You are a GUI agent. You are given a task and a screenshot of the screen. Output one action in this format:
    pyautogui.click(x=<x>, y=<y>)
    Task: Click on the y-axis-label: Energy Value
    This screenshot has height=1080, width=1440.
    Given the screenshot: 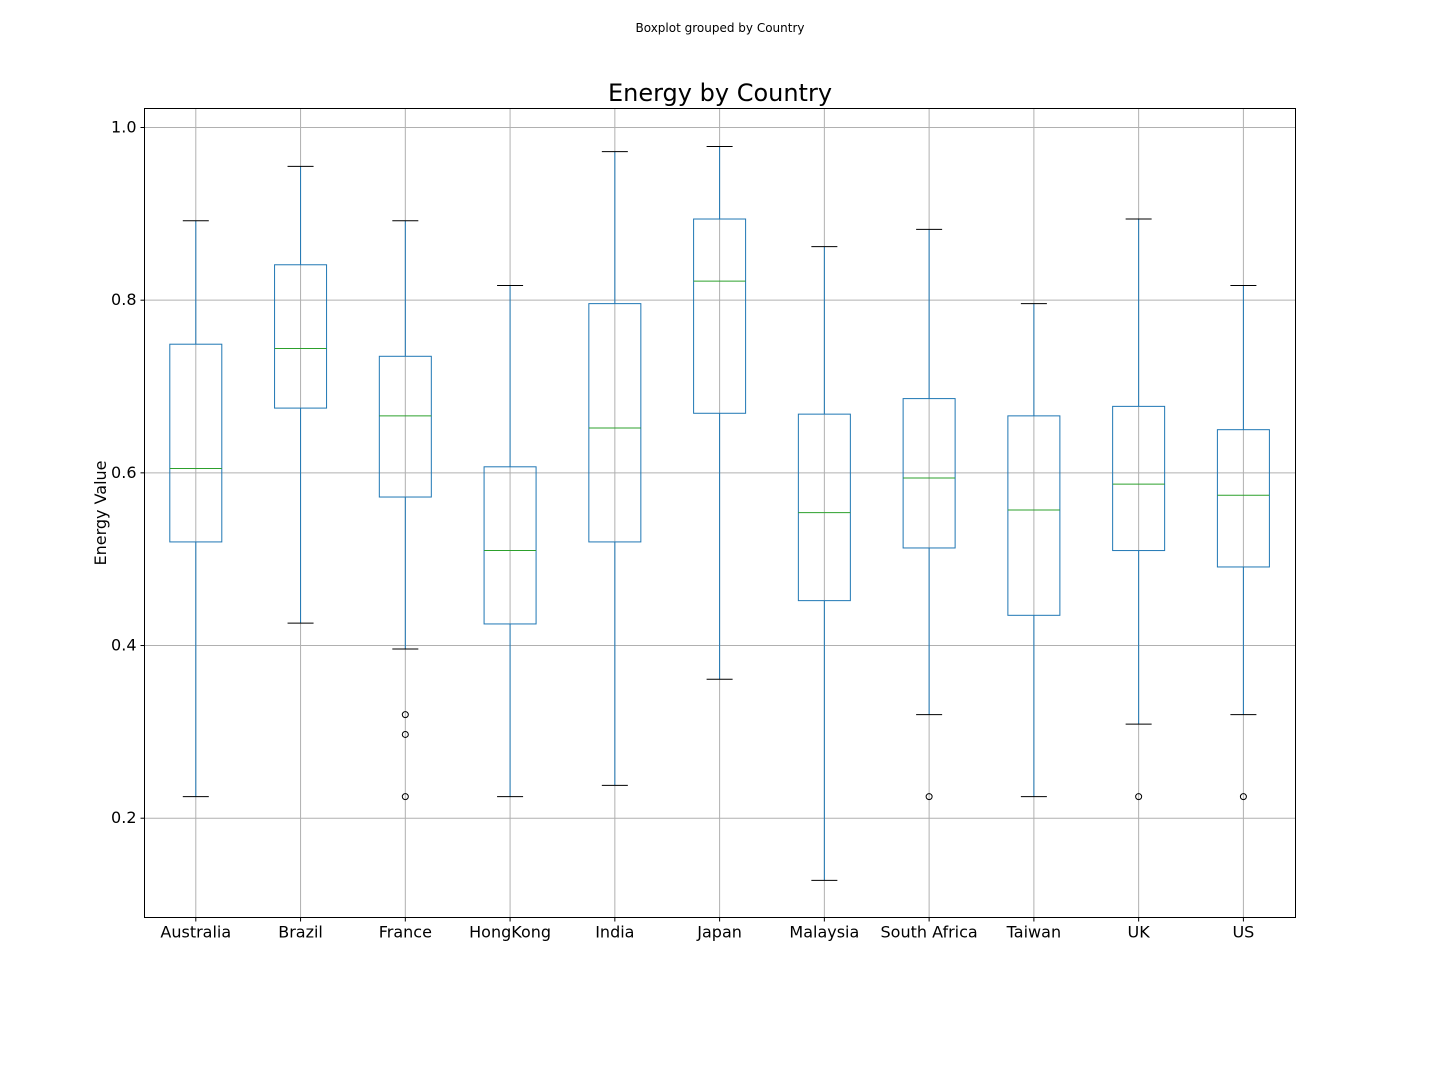 What is the action you would take?
    pyautogui.click(x=100, y=512)
    